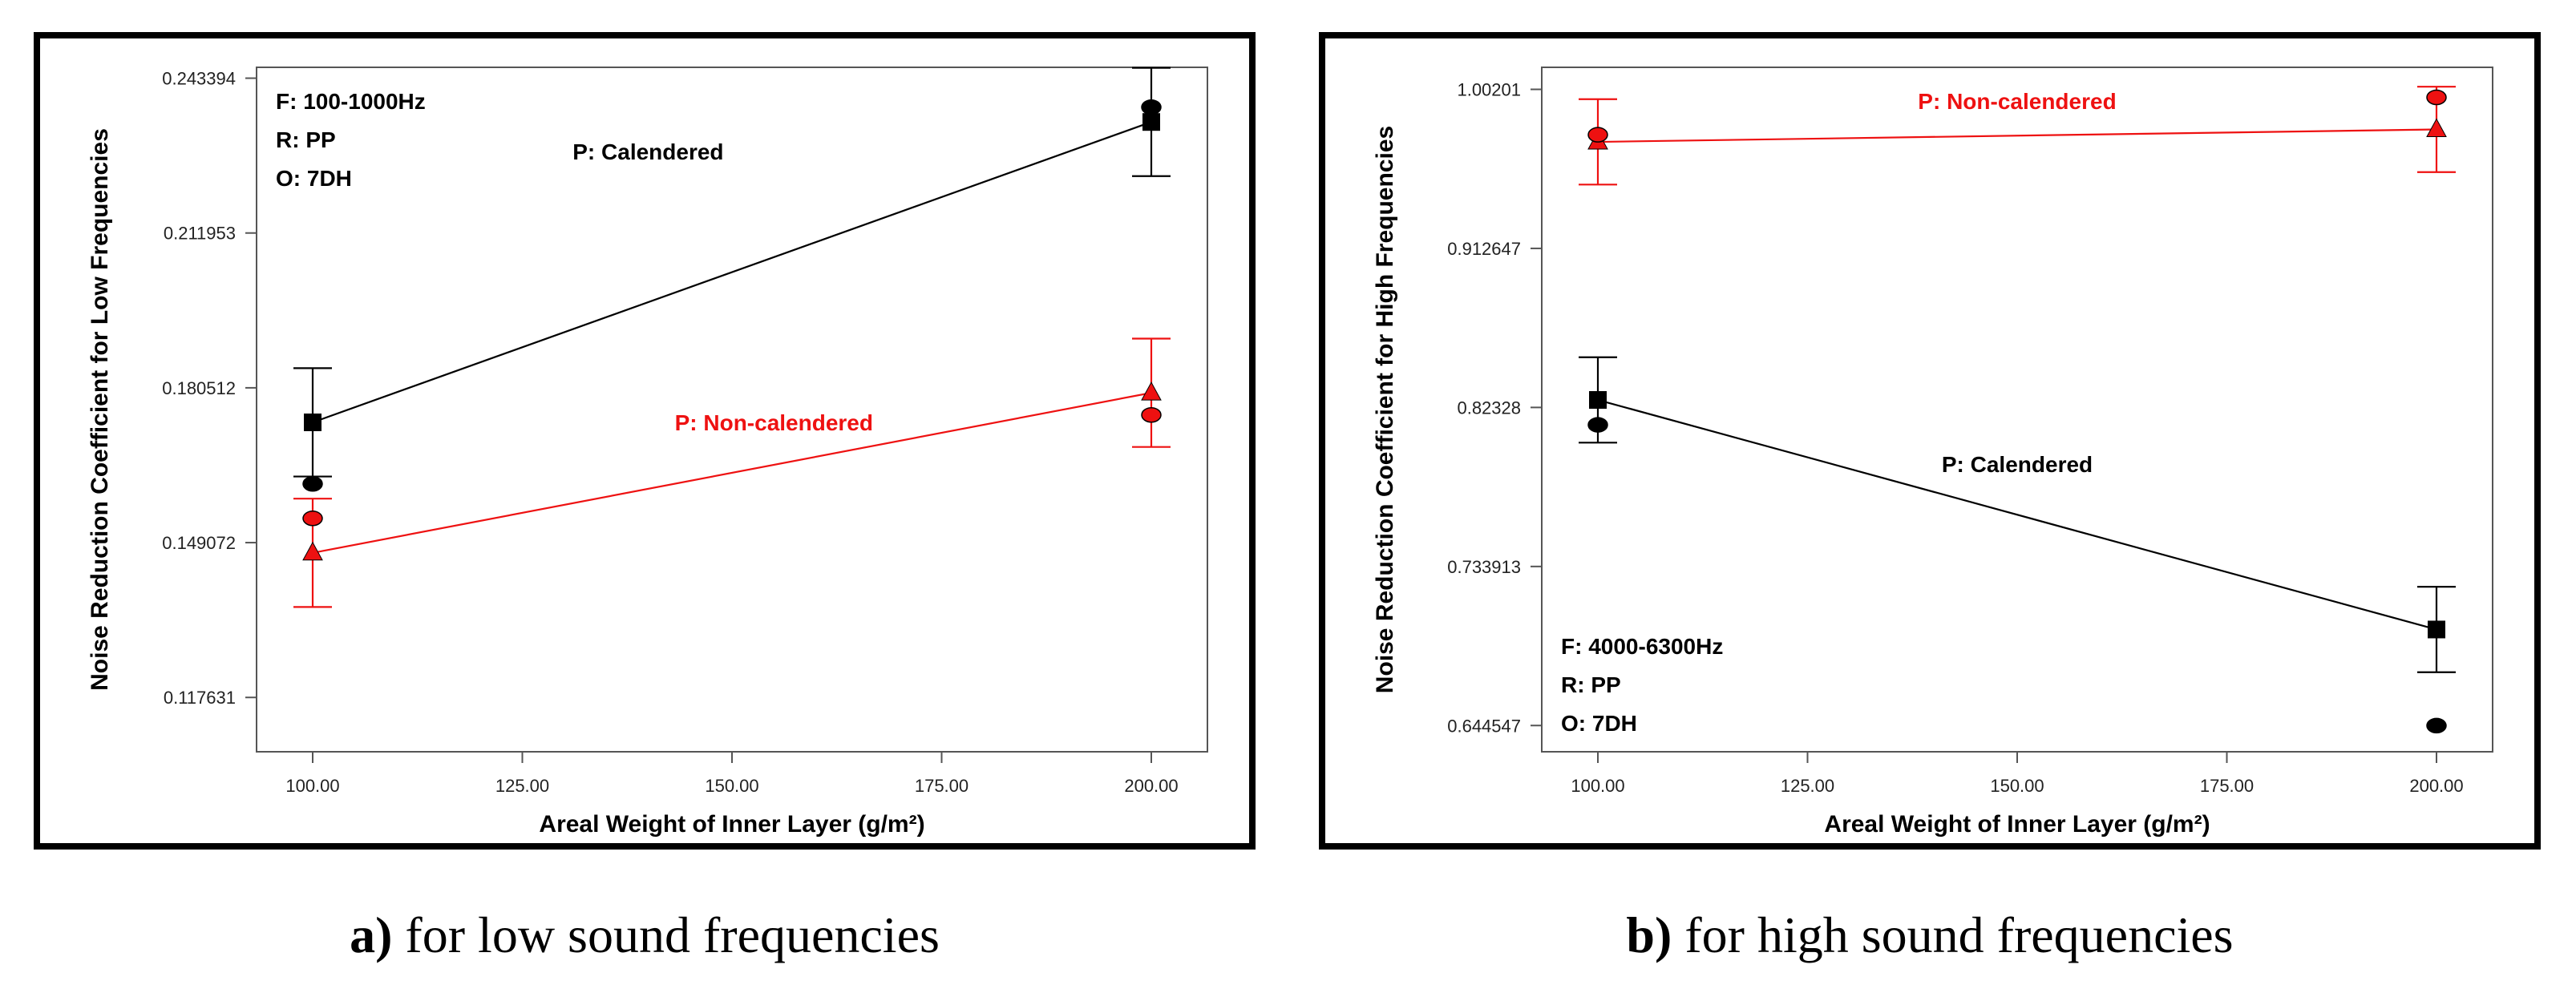  Describe the element at coordinates (1484, 567) in the screenshot. I see `y-tick-label: 0.733913` at that location.